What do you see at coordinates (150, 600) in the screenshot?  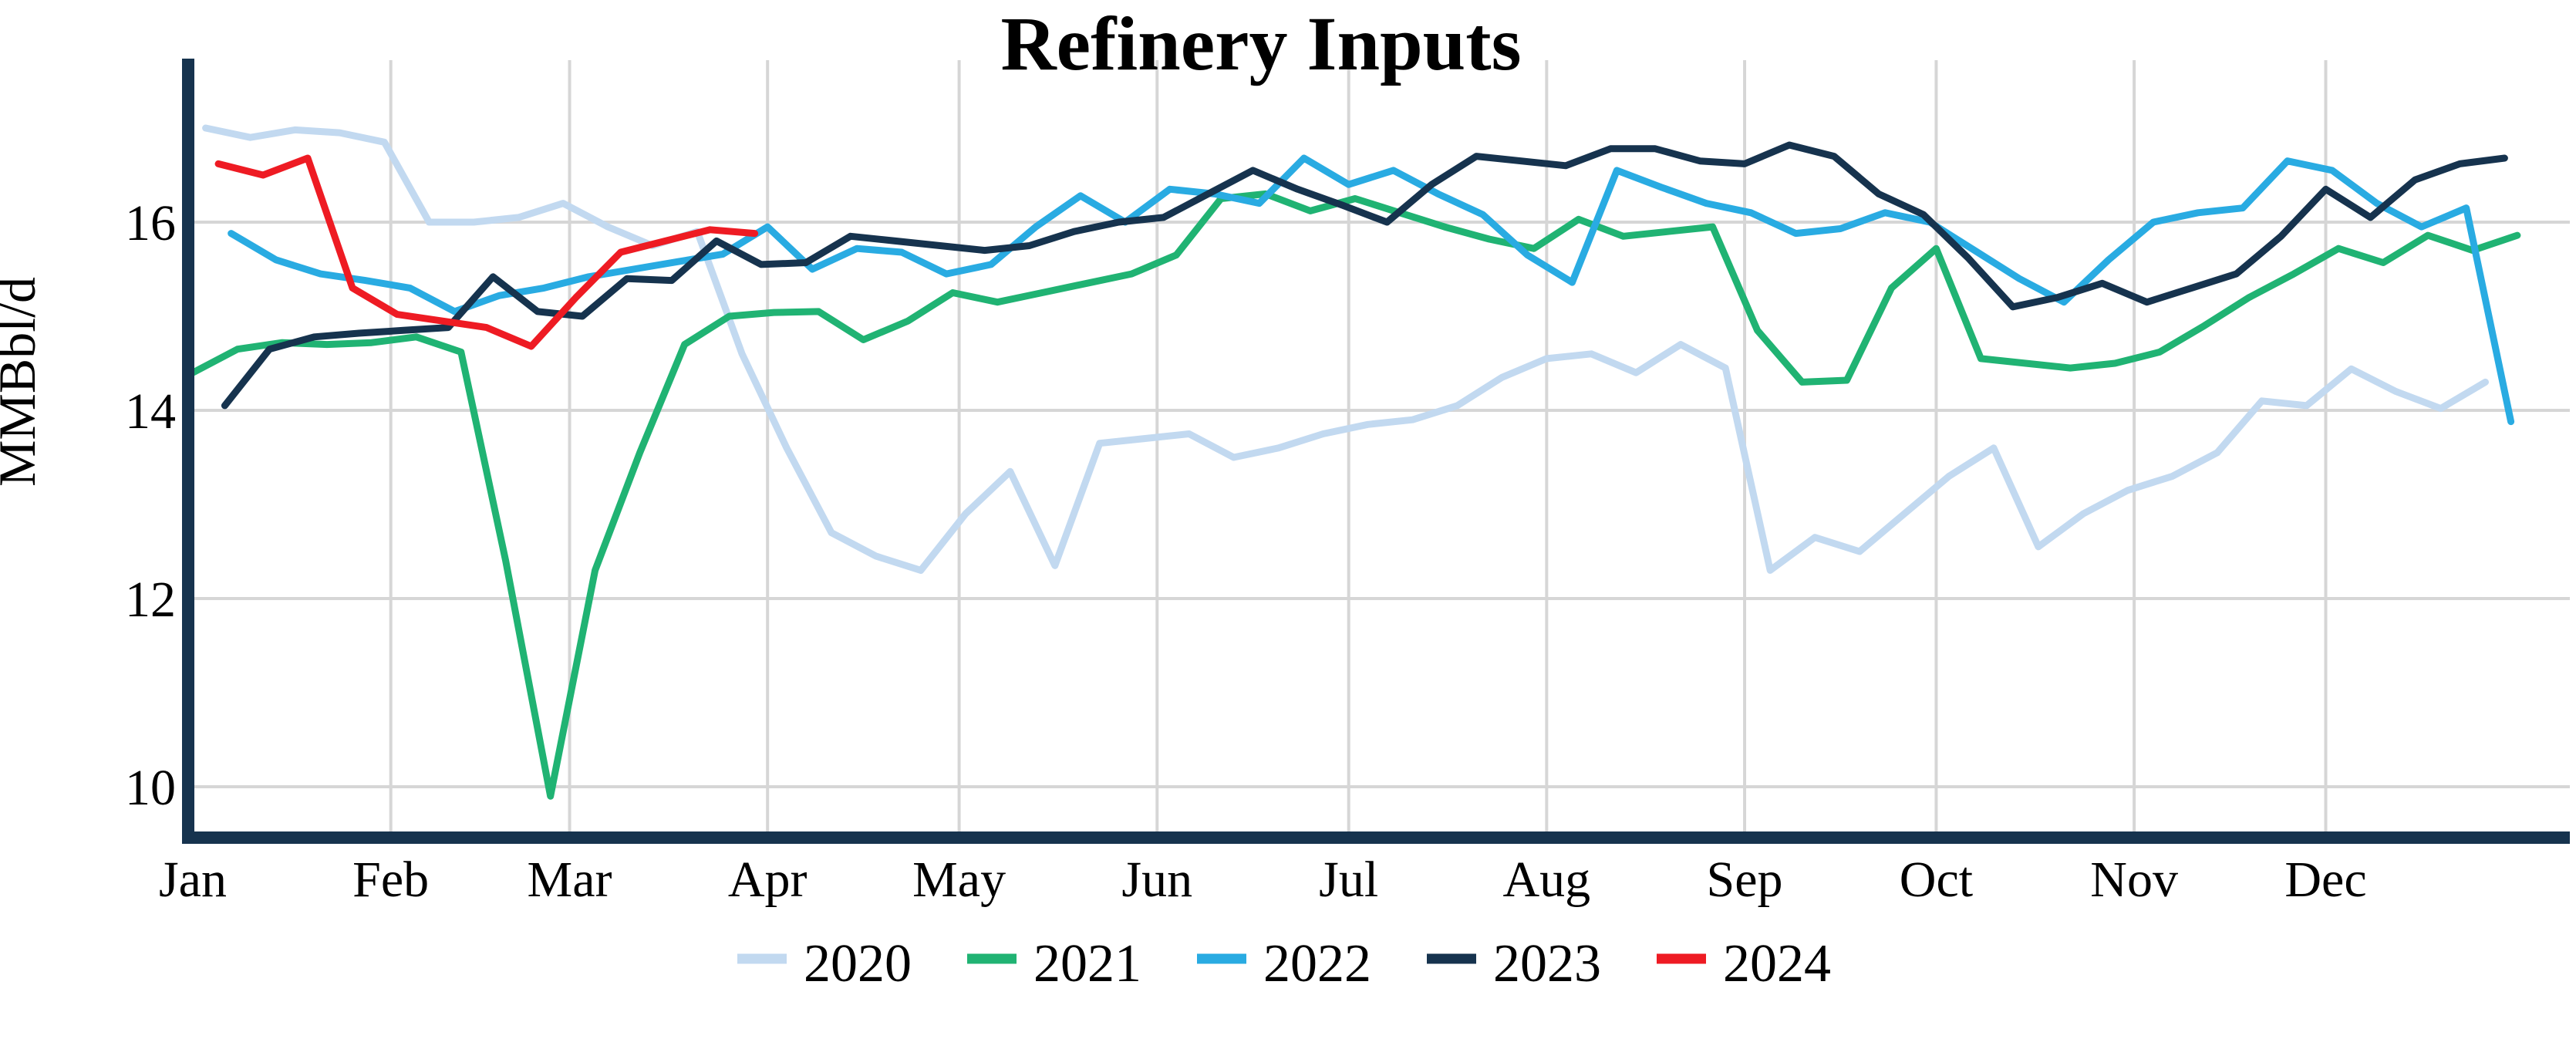 I see `y-tick-label-12: 12` at bounding box center [150, 600].